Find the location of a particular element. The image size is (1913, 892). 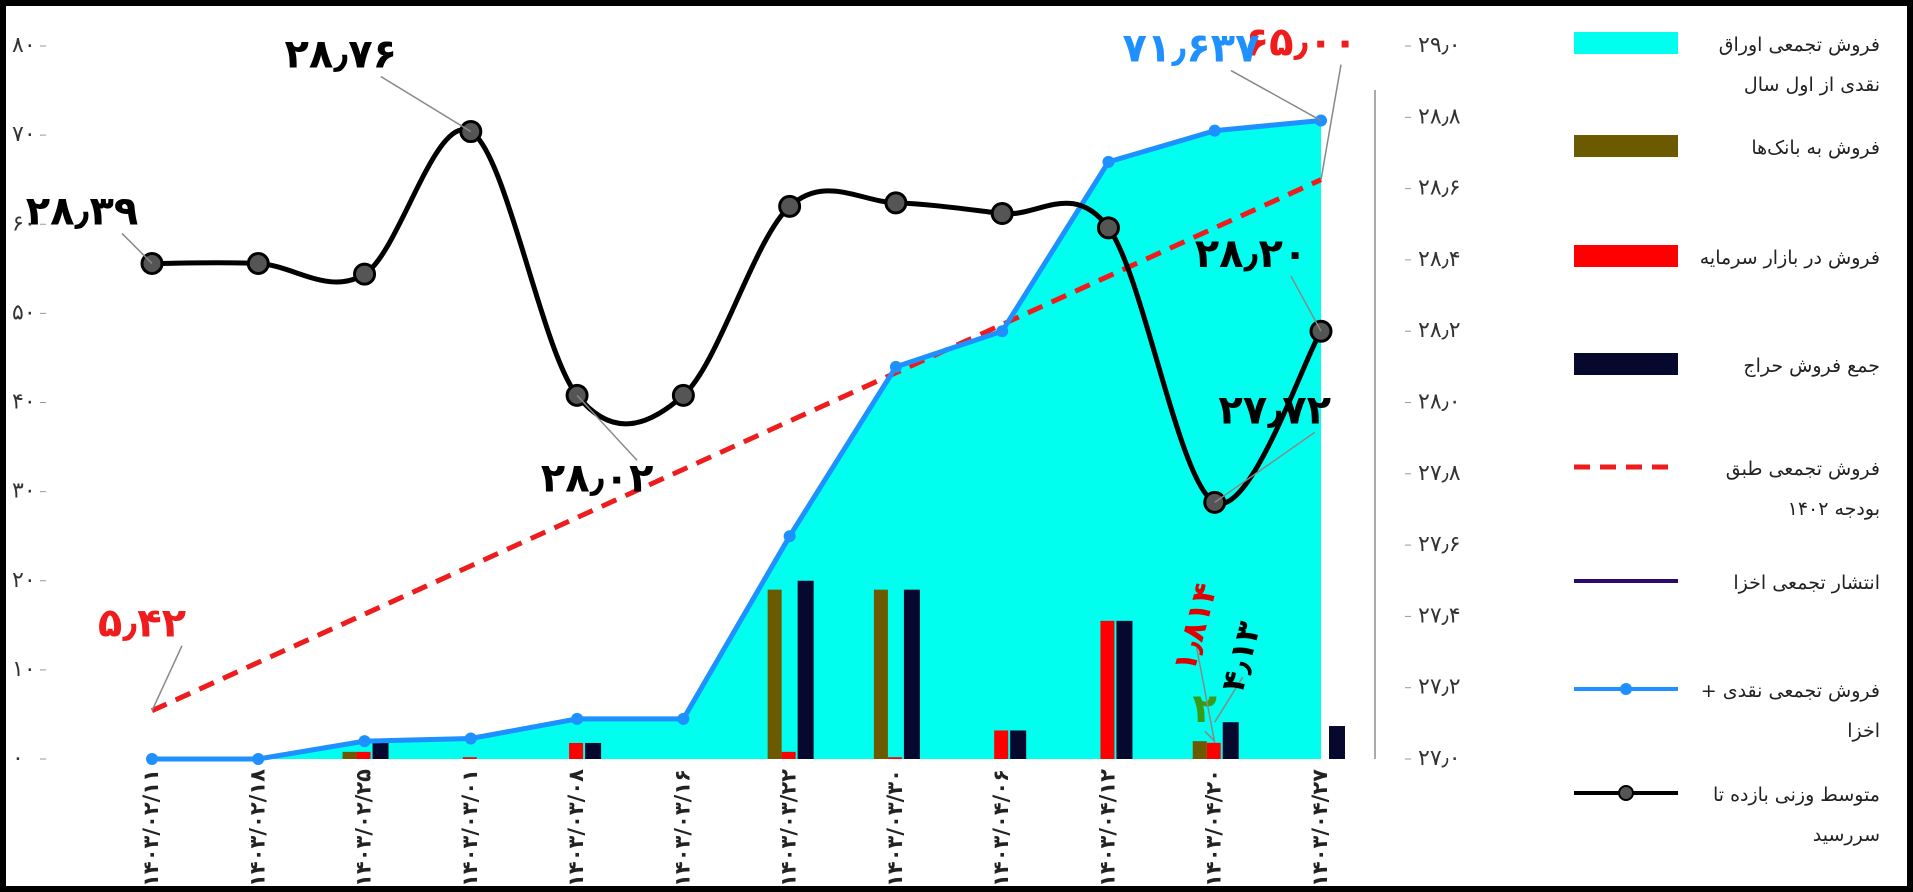

legend-item: فروش به بانک‌ها is located at coordinates (1815, 148).